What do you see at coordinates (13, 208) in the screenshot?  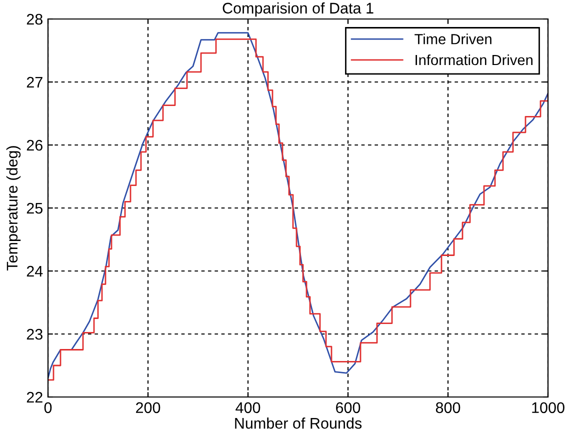 I see `y-axis-title: Temperature (deg)` at bounding box center [13, 208].